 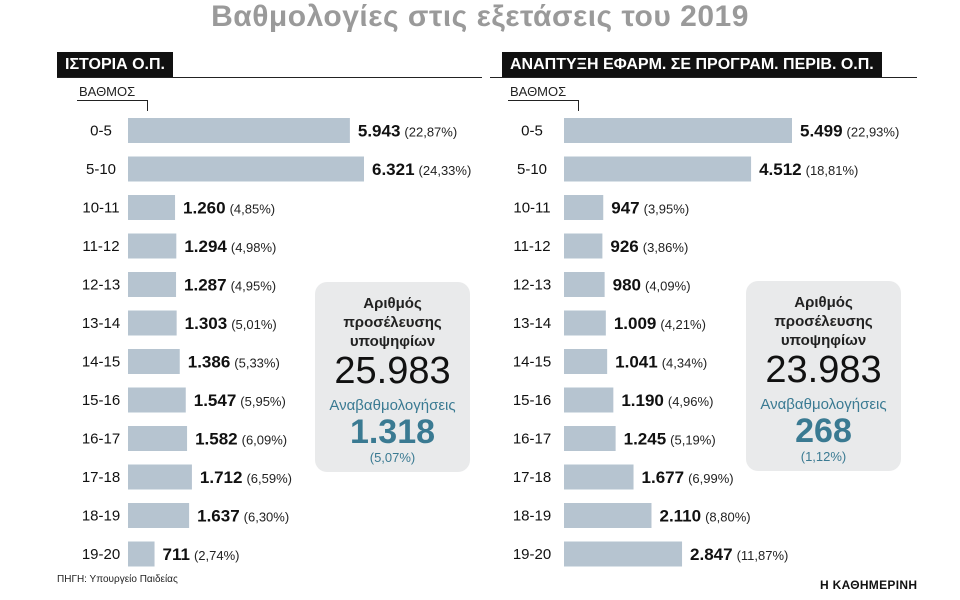 What do you see at coordinates (531, 208) in the screenshot?
I see `category-label: 10-11` at bounding box center [531, 208].